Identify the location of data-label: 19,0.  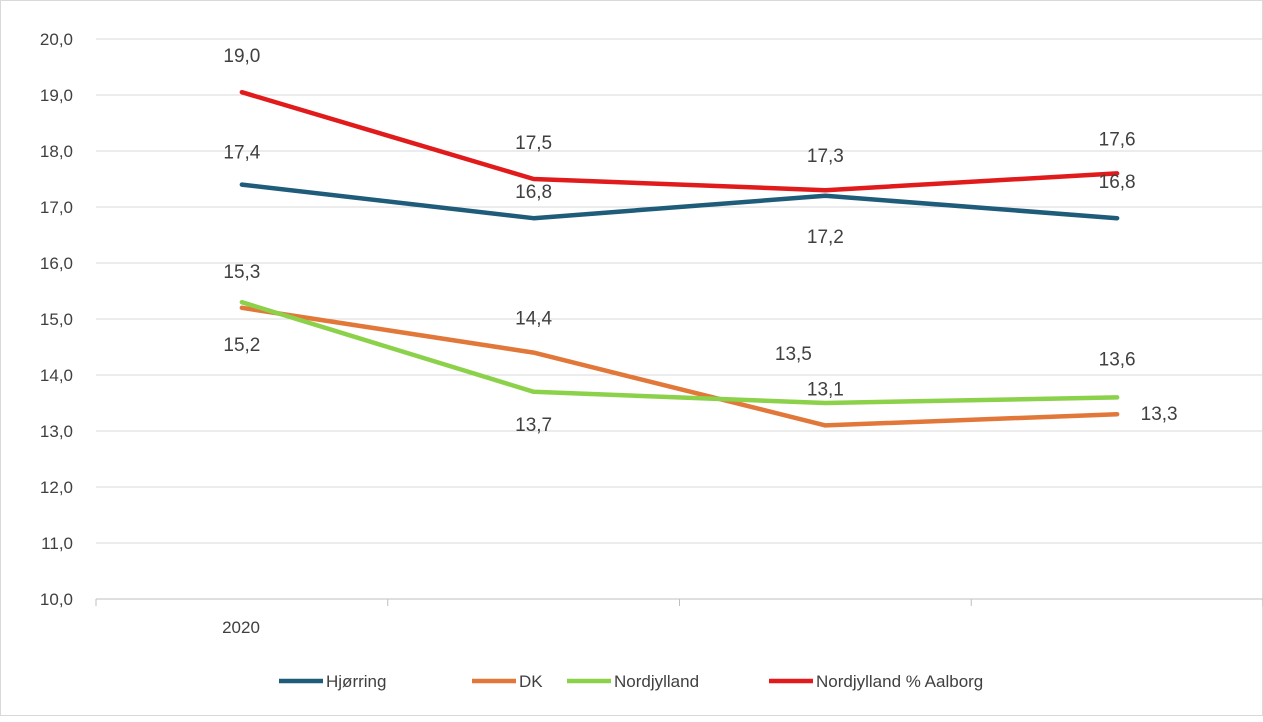
(241, 56).